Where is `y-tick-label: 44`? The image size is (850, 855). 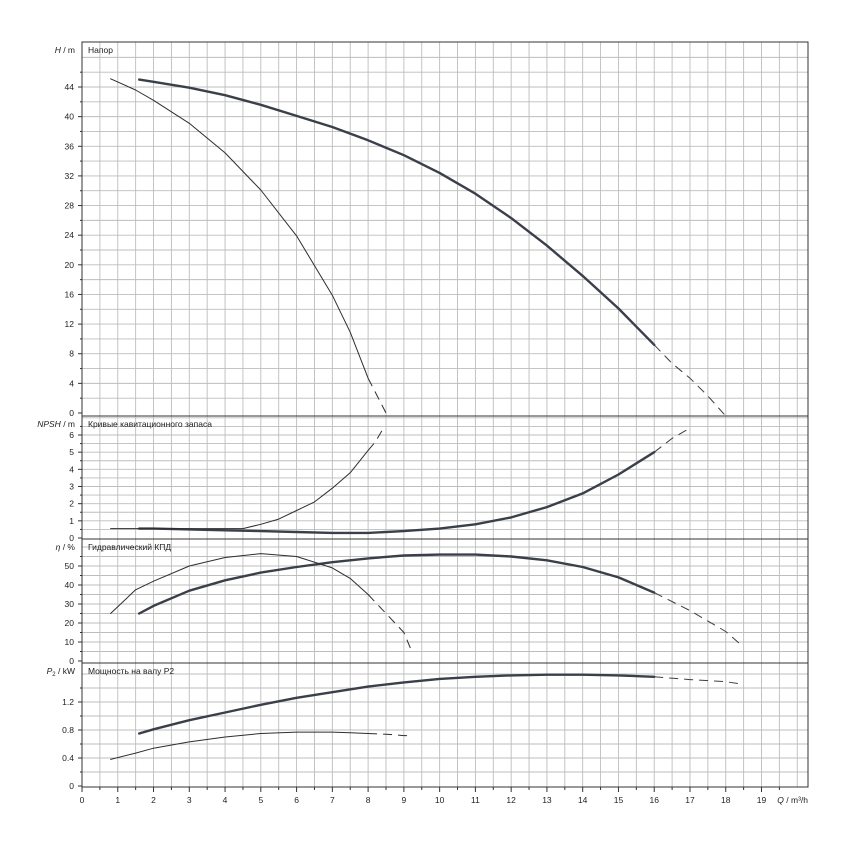 y-tick-label: 44 is located at coordinates (70, 87).